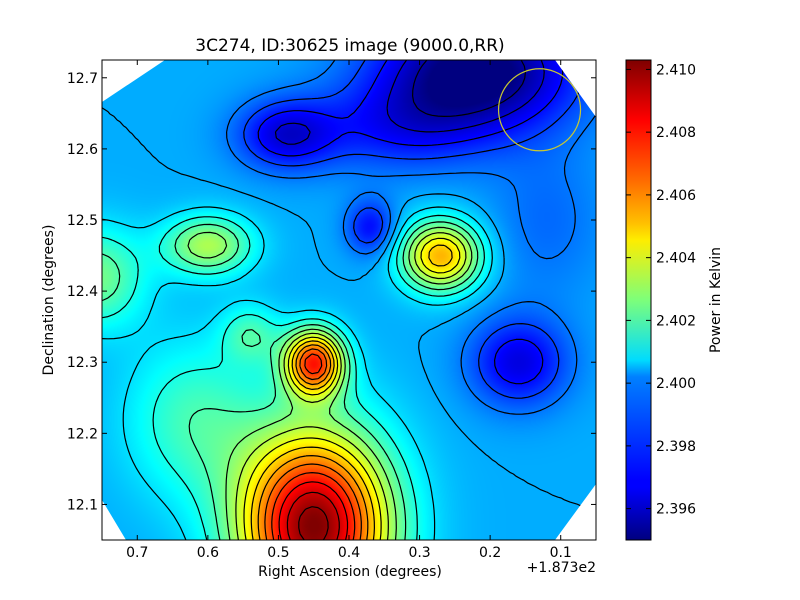  What do you see at coordinates (539, 110) in the screenshot?
I see `beam-marker` at bounding box center [539, 110].